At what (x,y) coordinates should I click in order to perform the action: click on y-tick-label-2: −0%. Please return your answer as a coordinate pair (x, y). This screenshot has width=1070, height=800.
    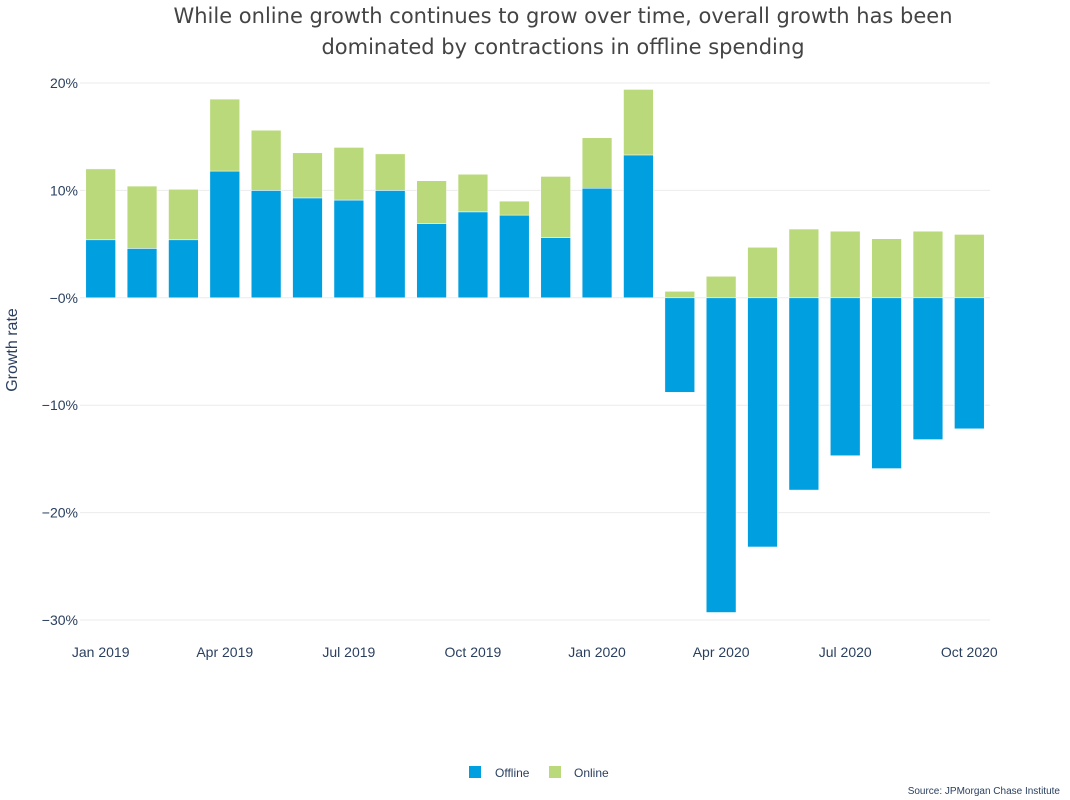
    Looking at the image, I should click on (64, 298).